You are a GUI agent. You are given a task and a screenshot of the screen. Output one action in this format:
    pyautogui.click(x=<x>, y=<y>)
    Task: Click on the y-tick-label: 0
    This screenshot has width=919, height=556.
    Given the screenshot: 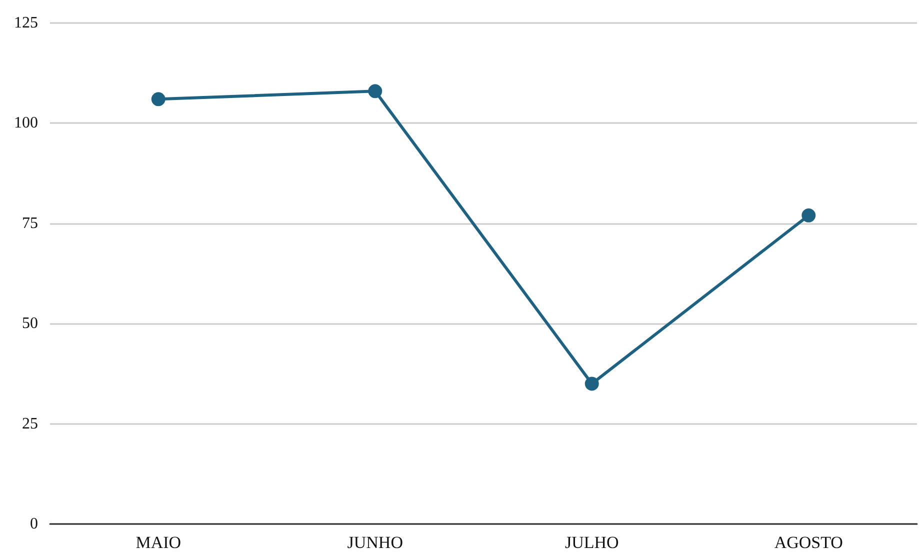 What is the action you would take?
    pyautogui.click(x=34, y=524)
    